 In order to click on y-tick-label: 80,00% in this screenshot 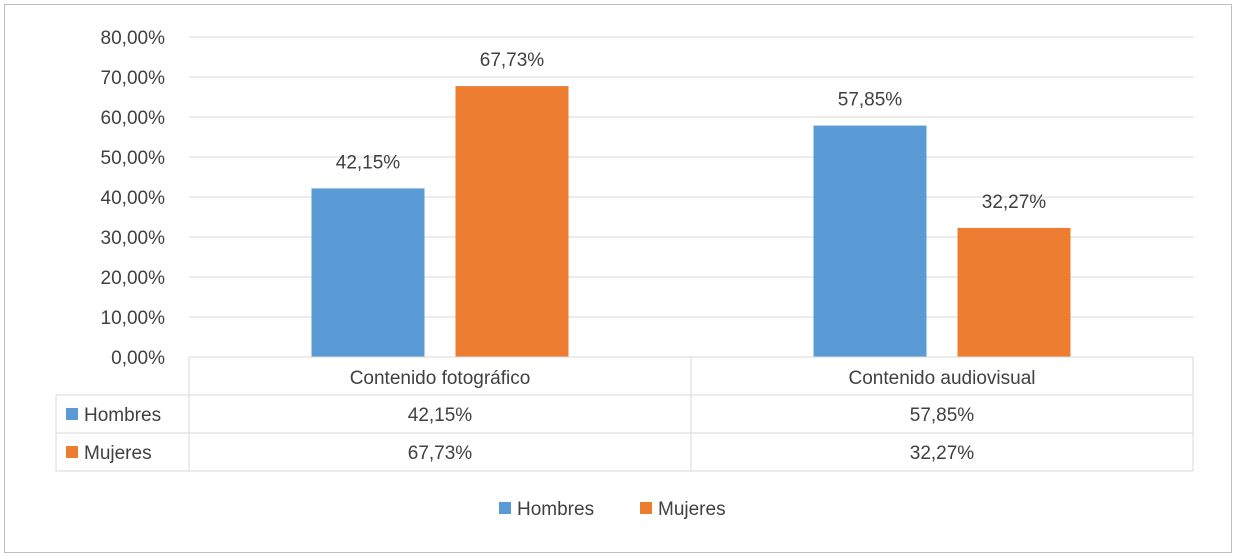, I will do `click(133, 38)`.